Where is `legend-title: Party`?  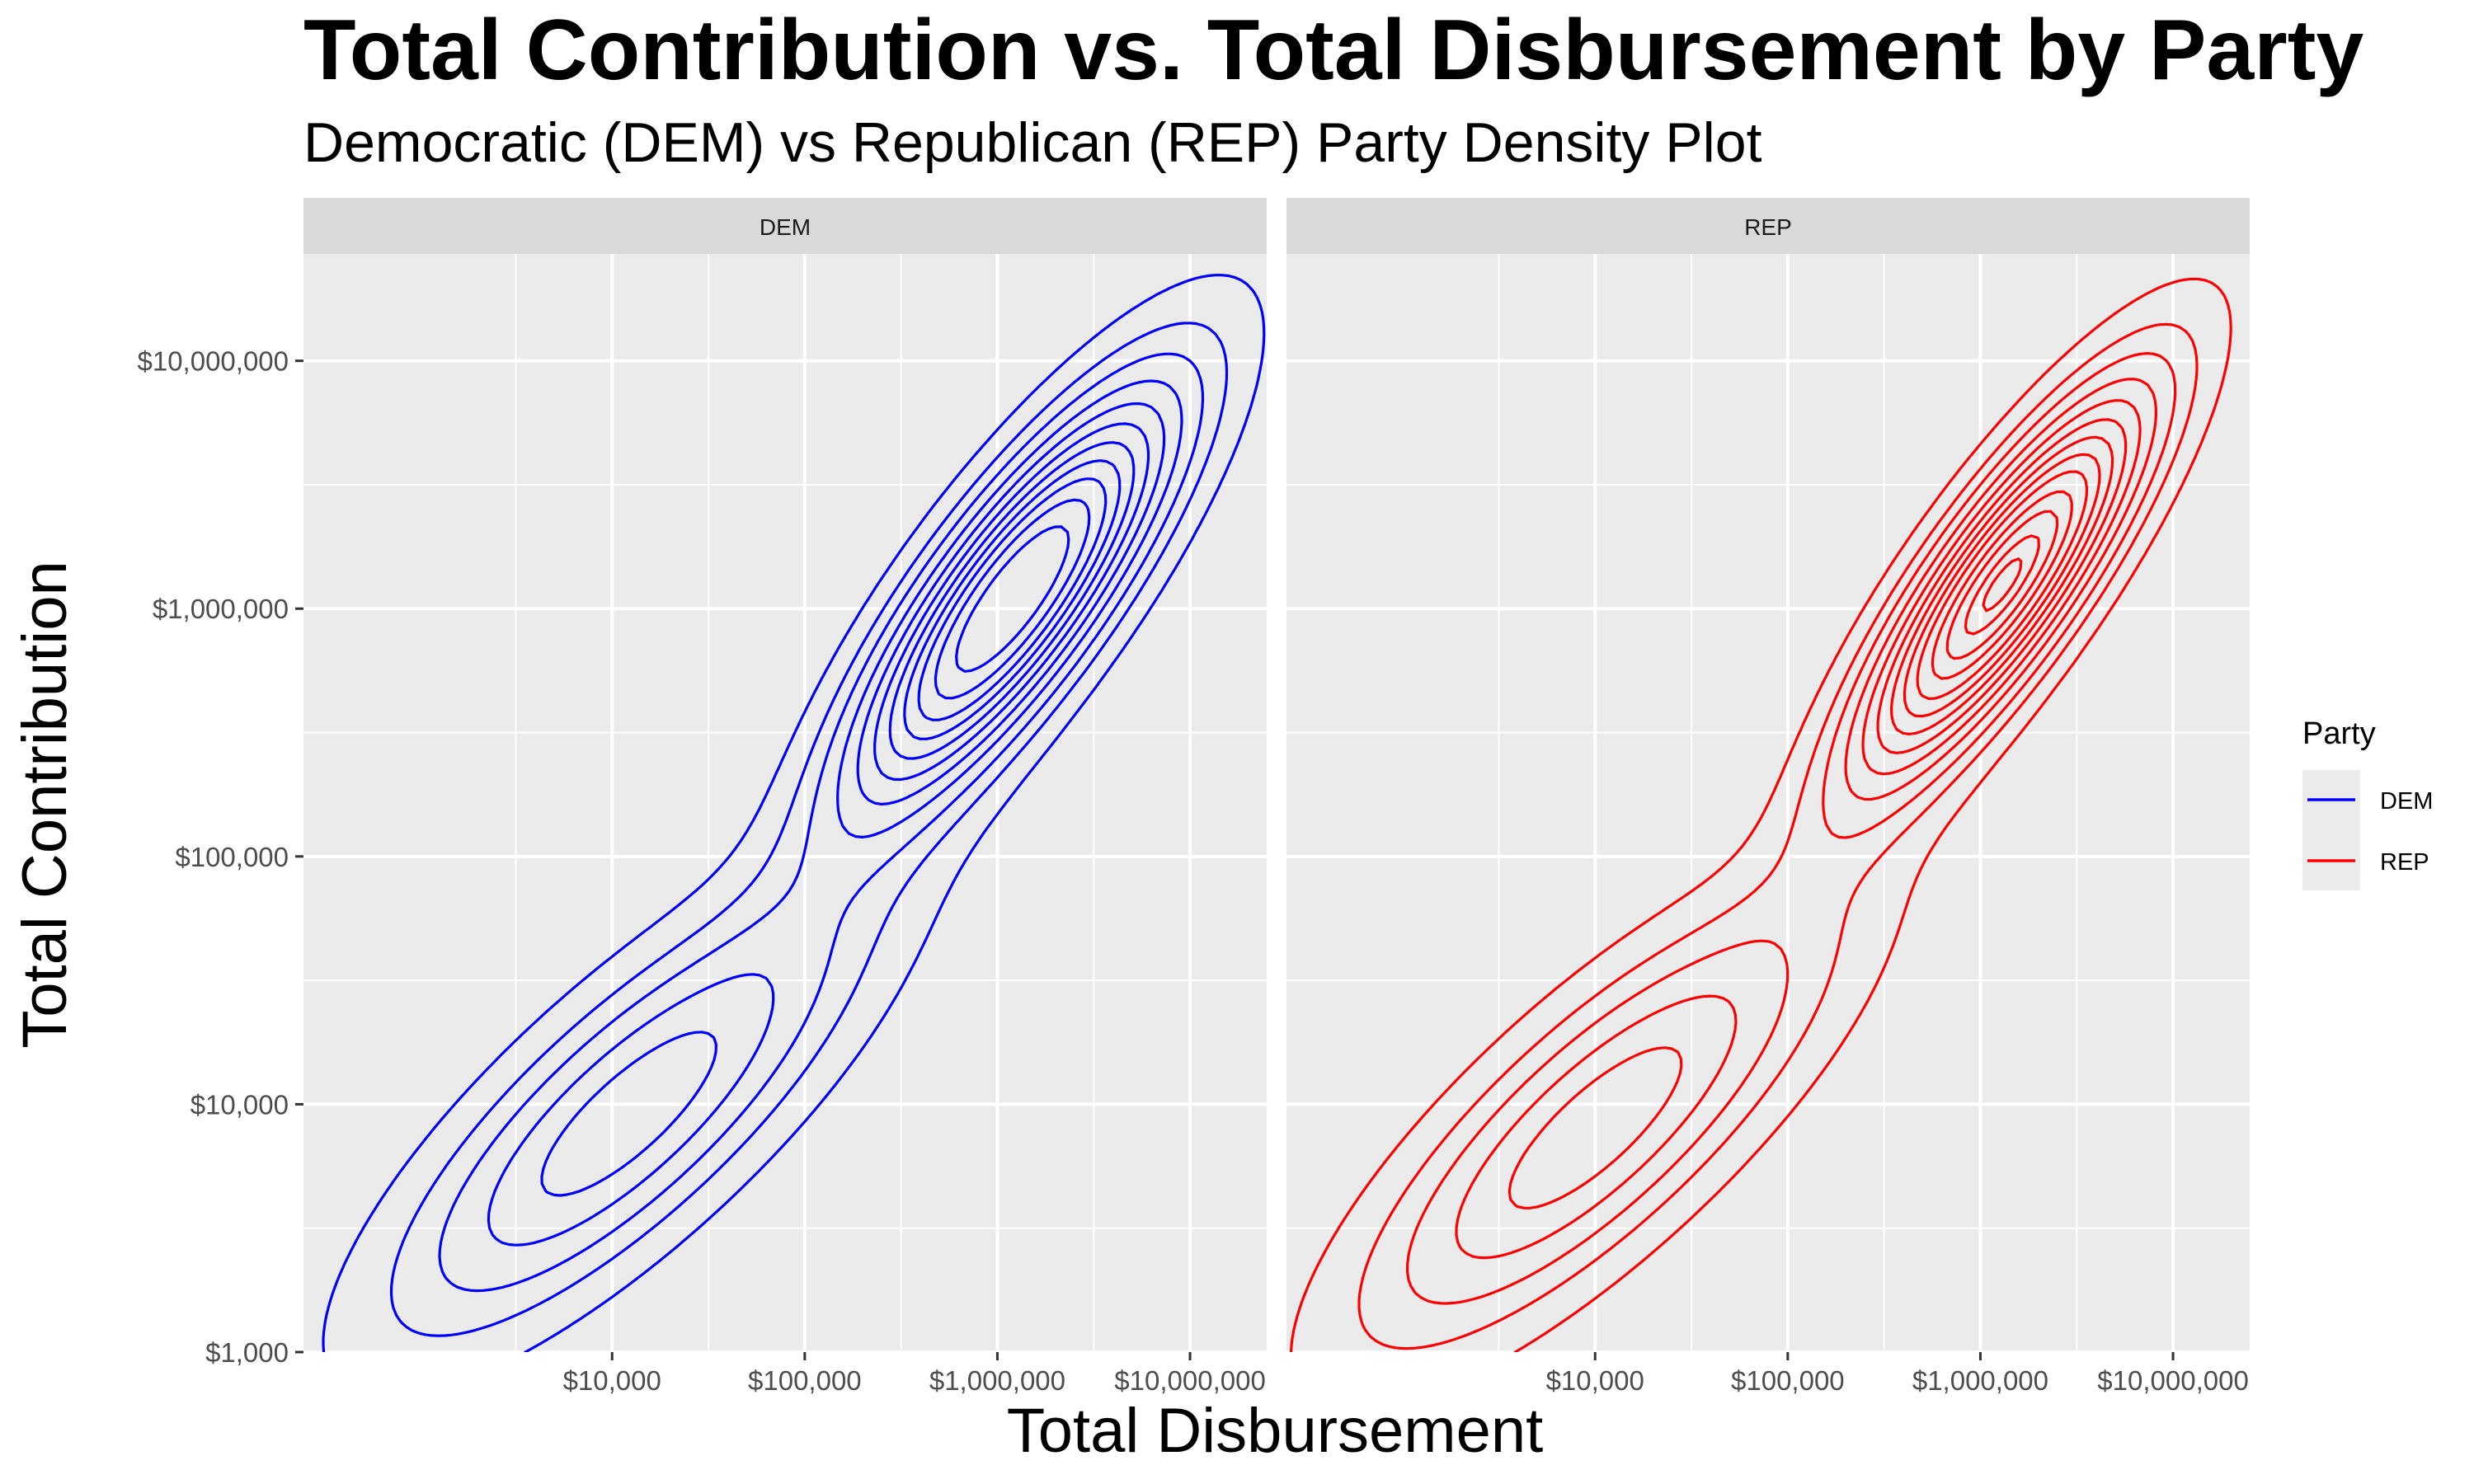 legend-title: Party is located at coordinates (2339, 733).